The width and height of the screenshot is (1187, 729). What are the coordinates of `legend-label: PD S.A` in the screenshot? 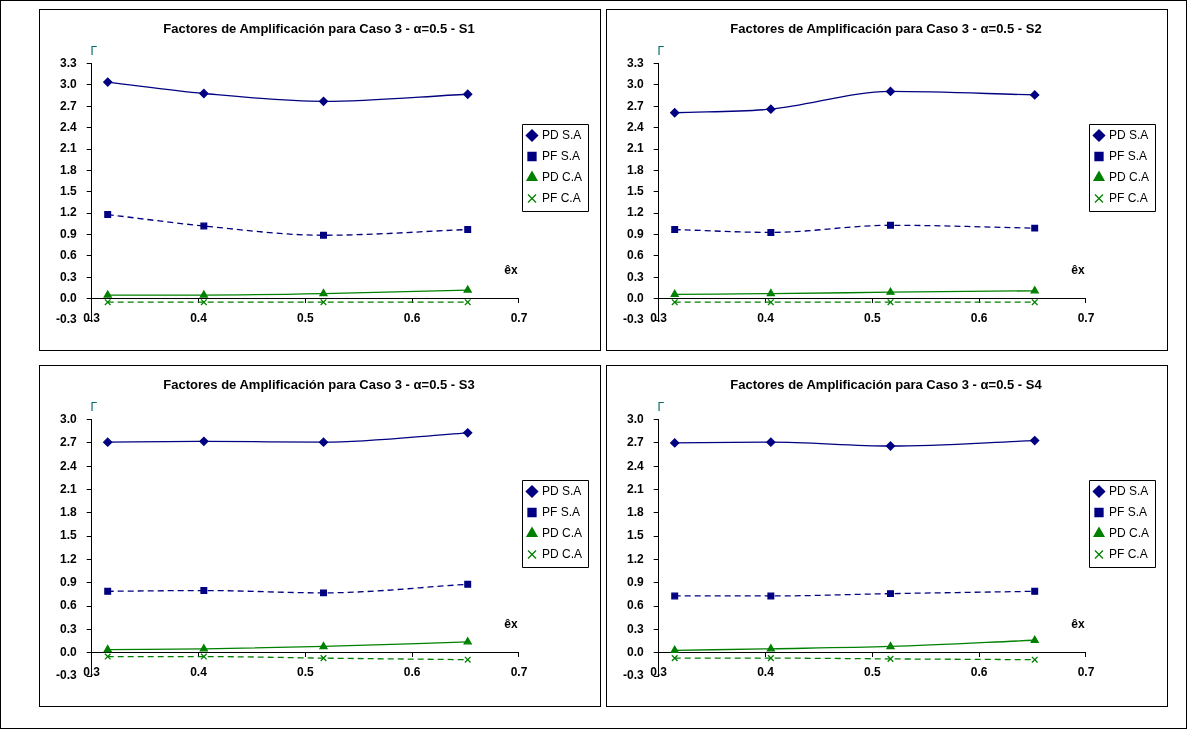 It's located at (1128, 134).